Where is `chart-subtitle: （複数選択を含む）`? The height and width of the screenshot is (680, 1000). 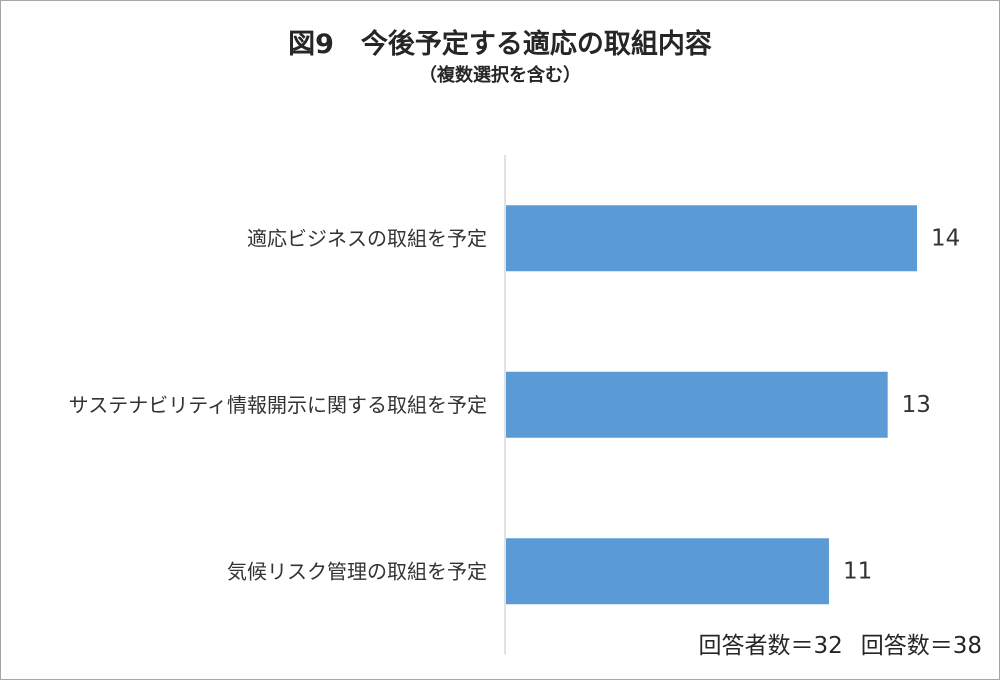 chart-subtitle: （複数選択を含む） is located at coordinates (500, 75).